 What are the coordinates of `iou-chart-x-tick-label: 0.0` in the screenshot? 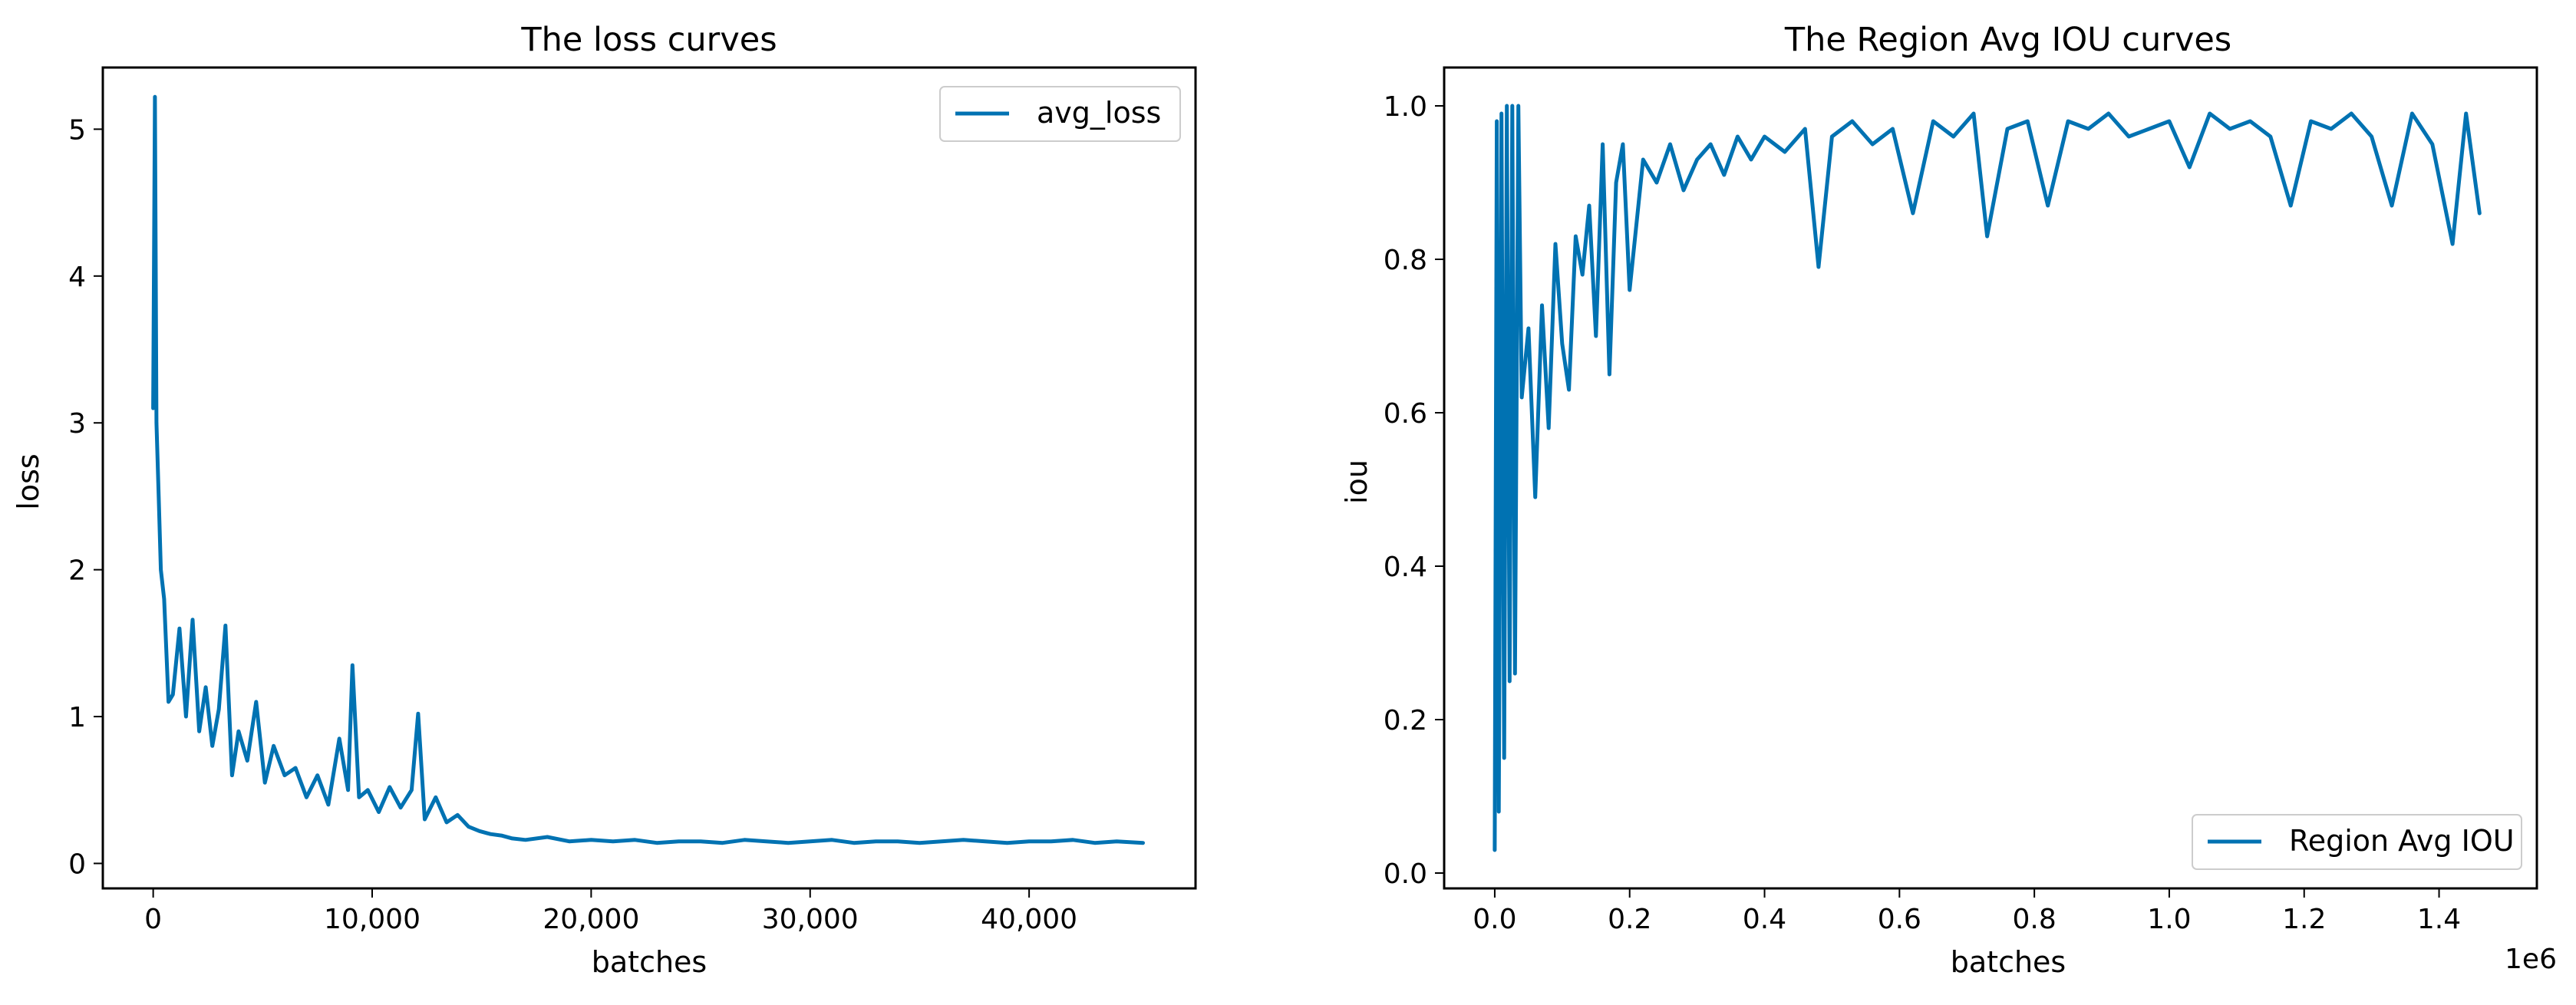 It's located at (1494, 920).